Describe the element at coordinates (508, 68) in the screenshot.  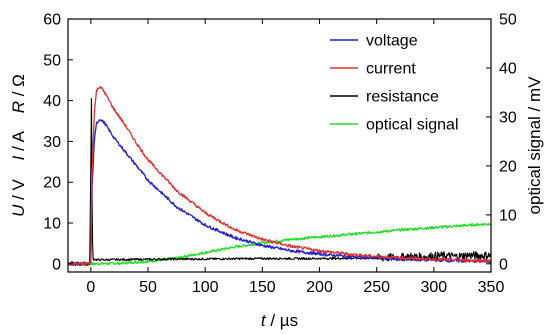
I see `y-right-tick-label: 40` at that location.